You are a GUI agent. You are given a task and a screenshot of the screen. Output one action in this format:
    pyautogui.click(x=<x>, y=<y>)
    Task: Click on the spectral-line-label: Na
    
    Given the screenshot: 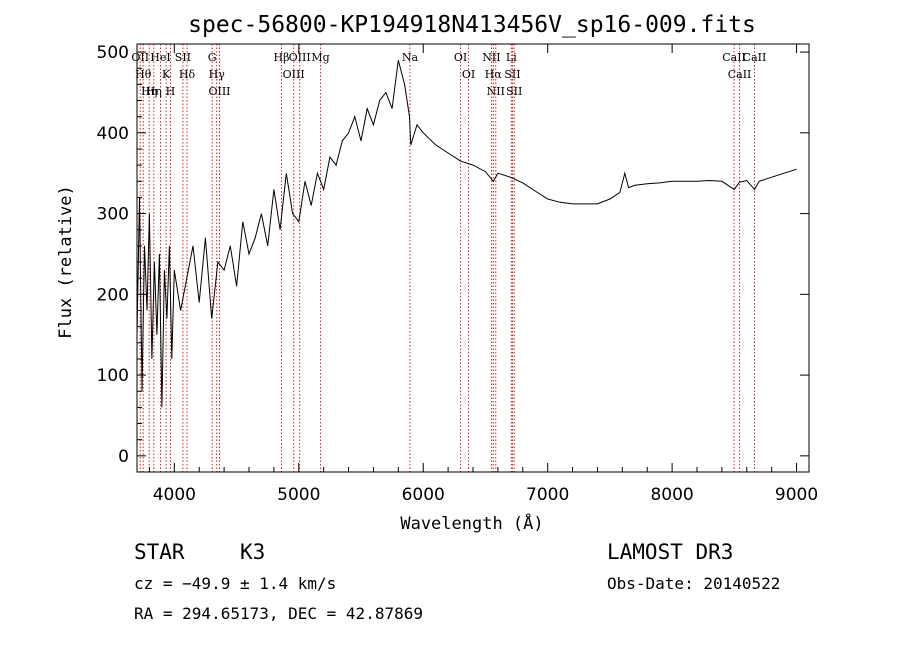 What is the action you would take?
    pyautogui.click(x=410, y=57)
    